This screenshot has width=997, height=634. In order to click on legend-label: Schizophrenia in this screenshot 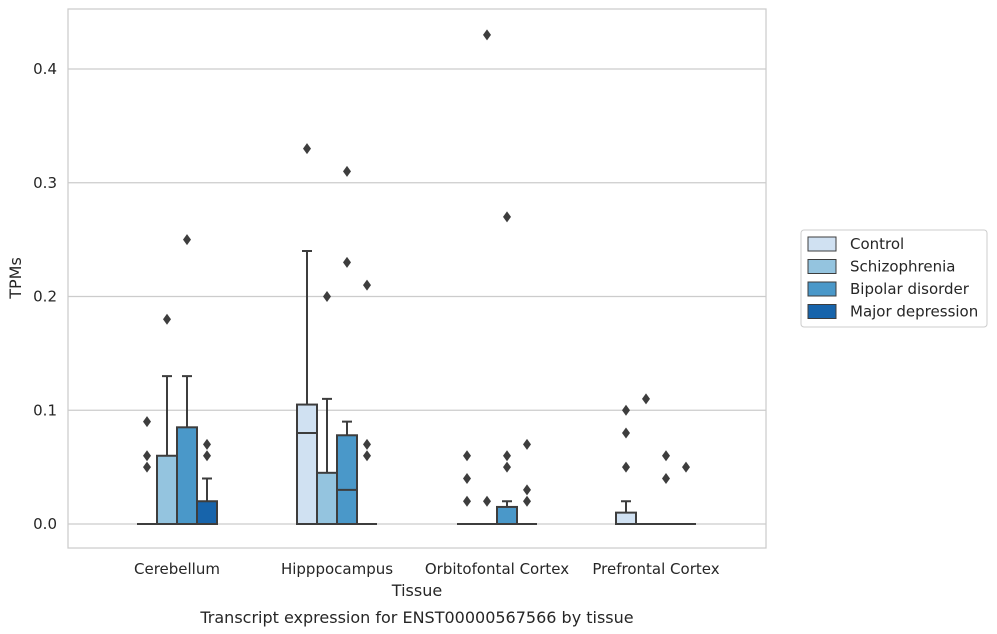, I will do `click(902, 267)`.